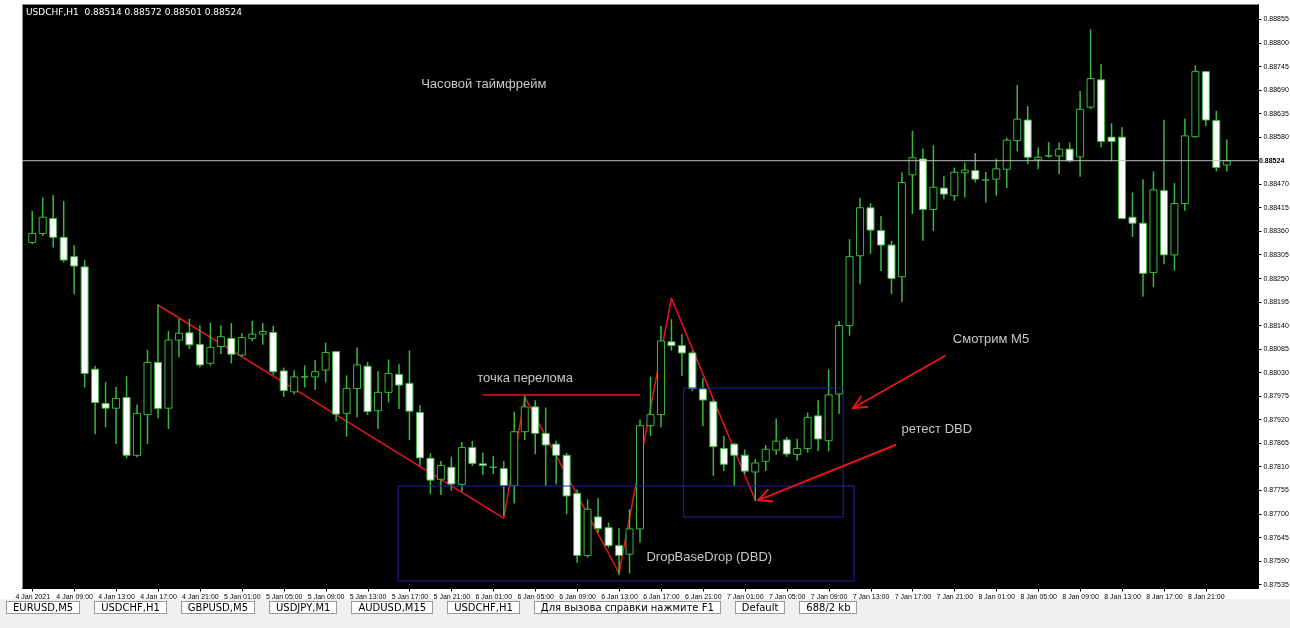 The width and height of the screenshot is (1290, 628). What do you see at coordinates (217, 607) in the screenshot?
I see `text: GBPUSD,M5` at bounding box center [217, 607].